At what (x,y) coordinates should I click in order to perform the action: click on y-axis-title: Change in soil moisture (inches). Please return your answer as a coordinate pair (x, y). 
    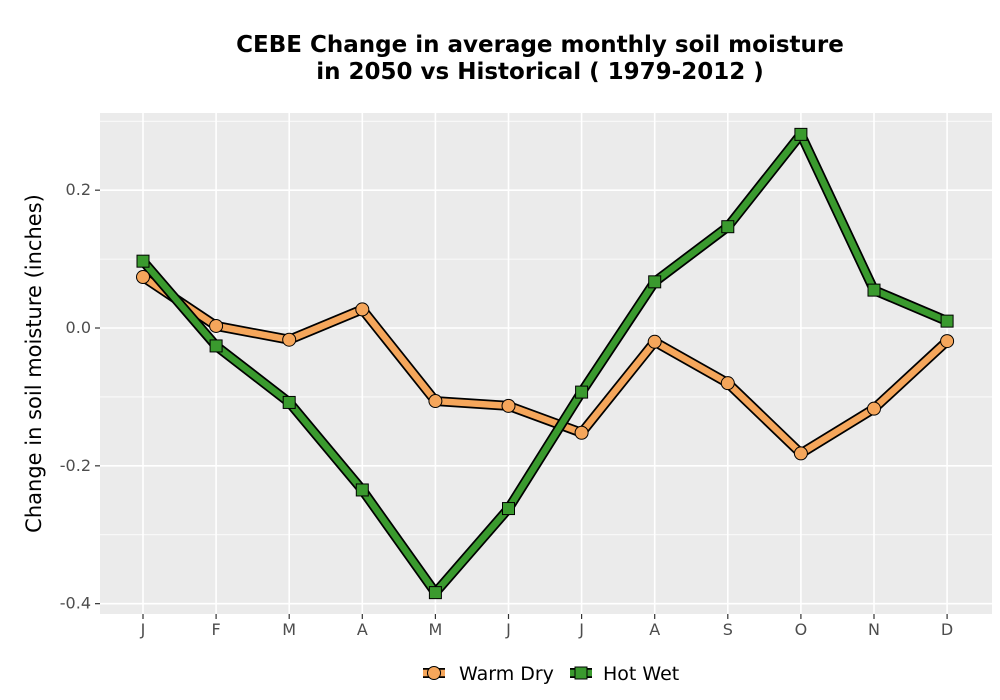
    Looking at the image, I should click on (34, 363).